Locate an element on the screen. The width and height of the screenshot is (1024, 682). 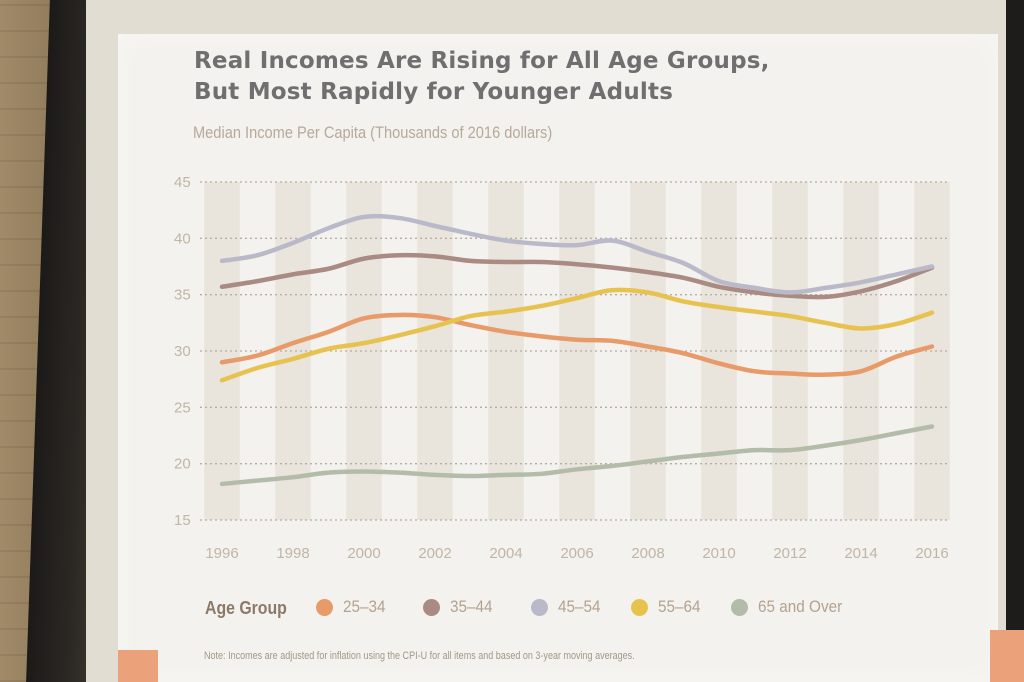
x-tick-label: 2008 is located at coordinates (647, 553).